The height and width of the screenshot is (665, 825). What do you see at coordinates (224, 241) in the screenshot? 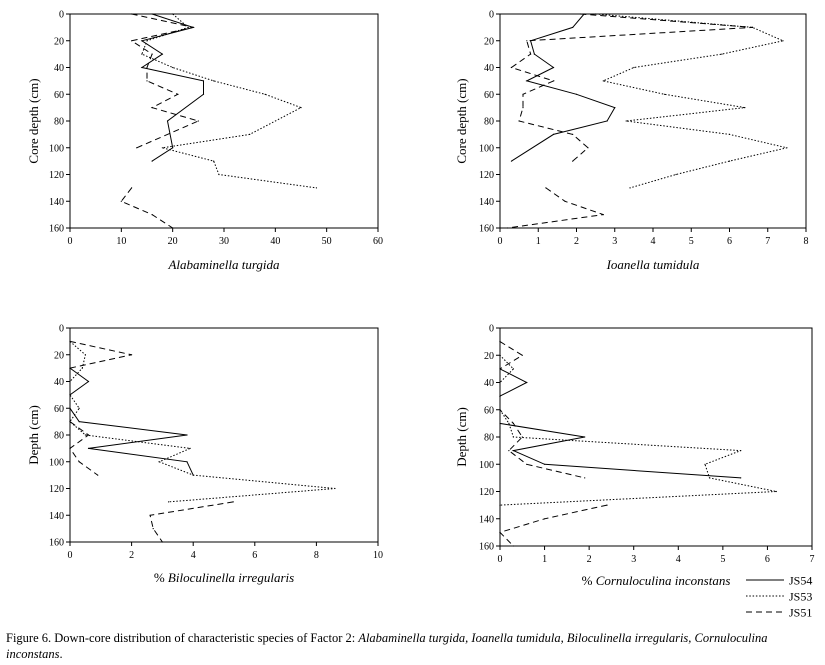
I see `x-tick-label: 30` at bounding box center [224, 241].